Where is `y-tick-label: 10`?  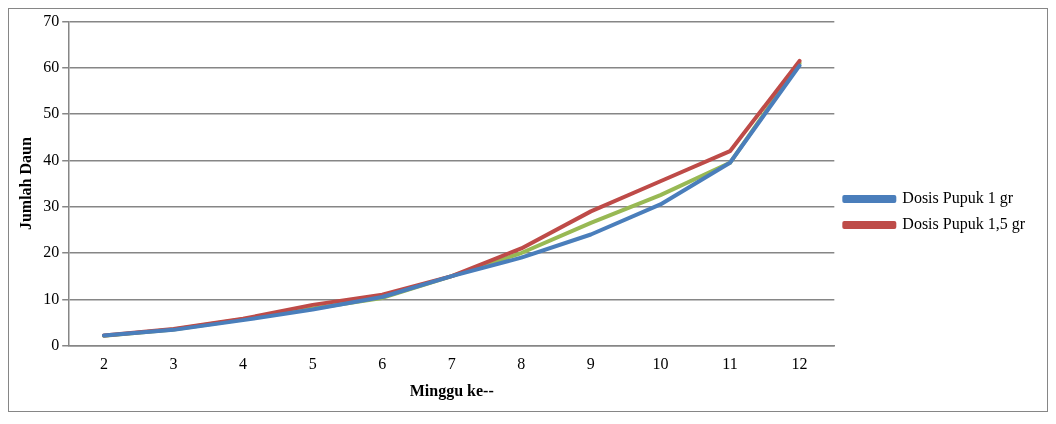
y-tick-label: 10 is located at coordinates (51, 298).